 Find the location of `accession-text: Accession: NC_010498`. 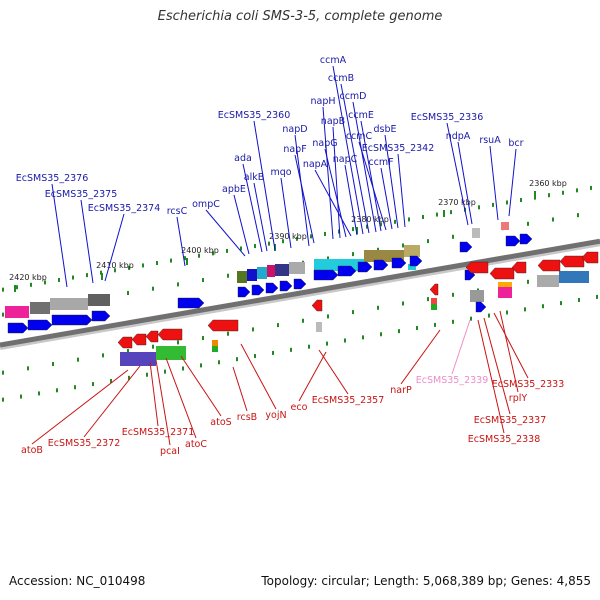

accession-text: Accession: NC_010498 is located at coordinates (77, 581).